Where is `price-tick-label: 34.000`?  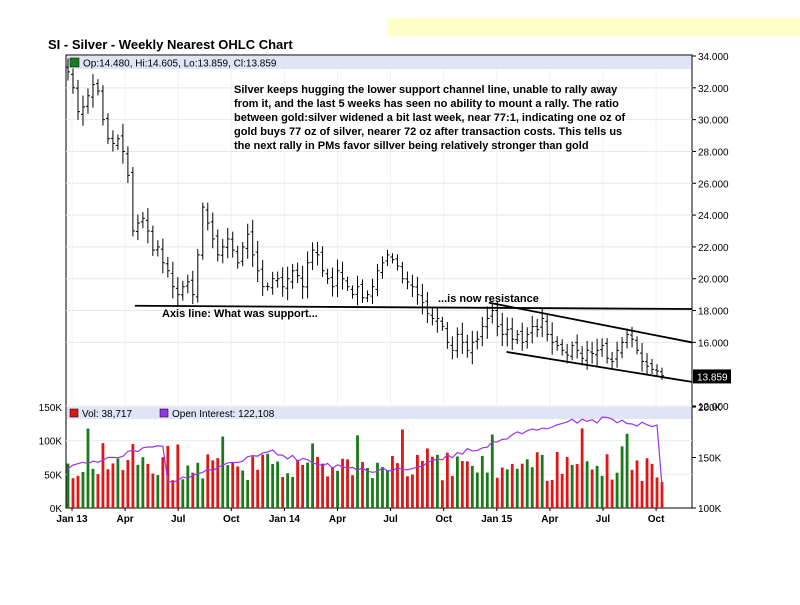
price-tick-label: 34.000 is located at coordinates (713, 57).